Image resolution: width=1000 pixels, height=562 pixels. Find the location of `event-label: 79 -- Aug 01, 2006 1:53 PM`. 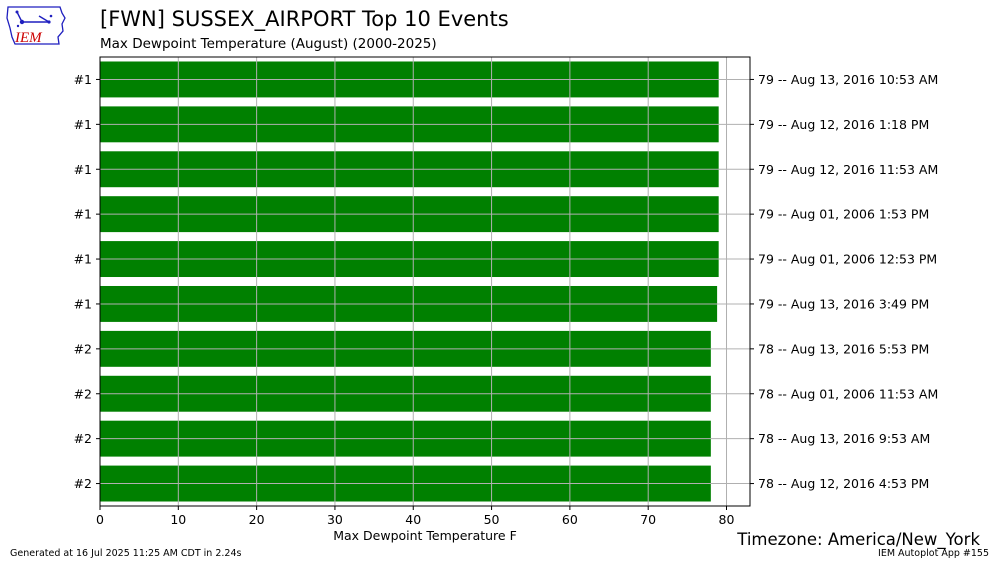

event-label: 79 -- Aug 01, 2006 1:53 PM is located at coordinates (843, 214).